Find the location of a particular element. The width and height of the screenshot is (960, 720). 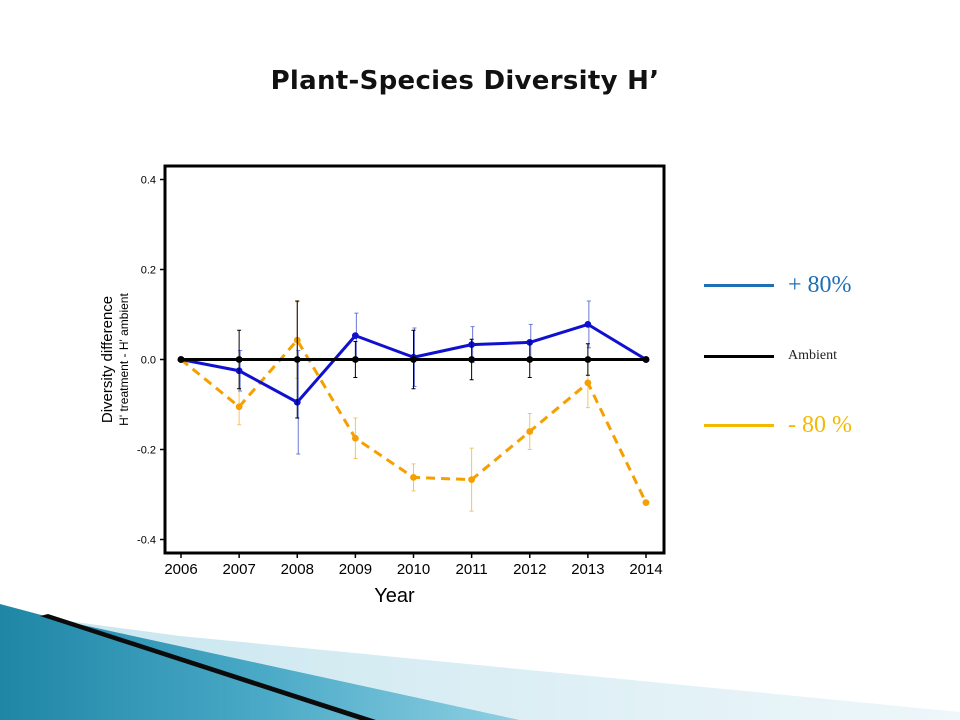

decor-black-stripe is located at coordinates (208, 667).